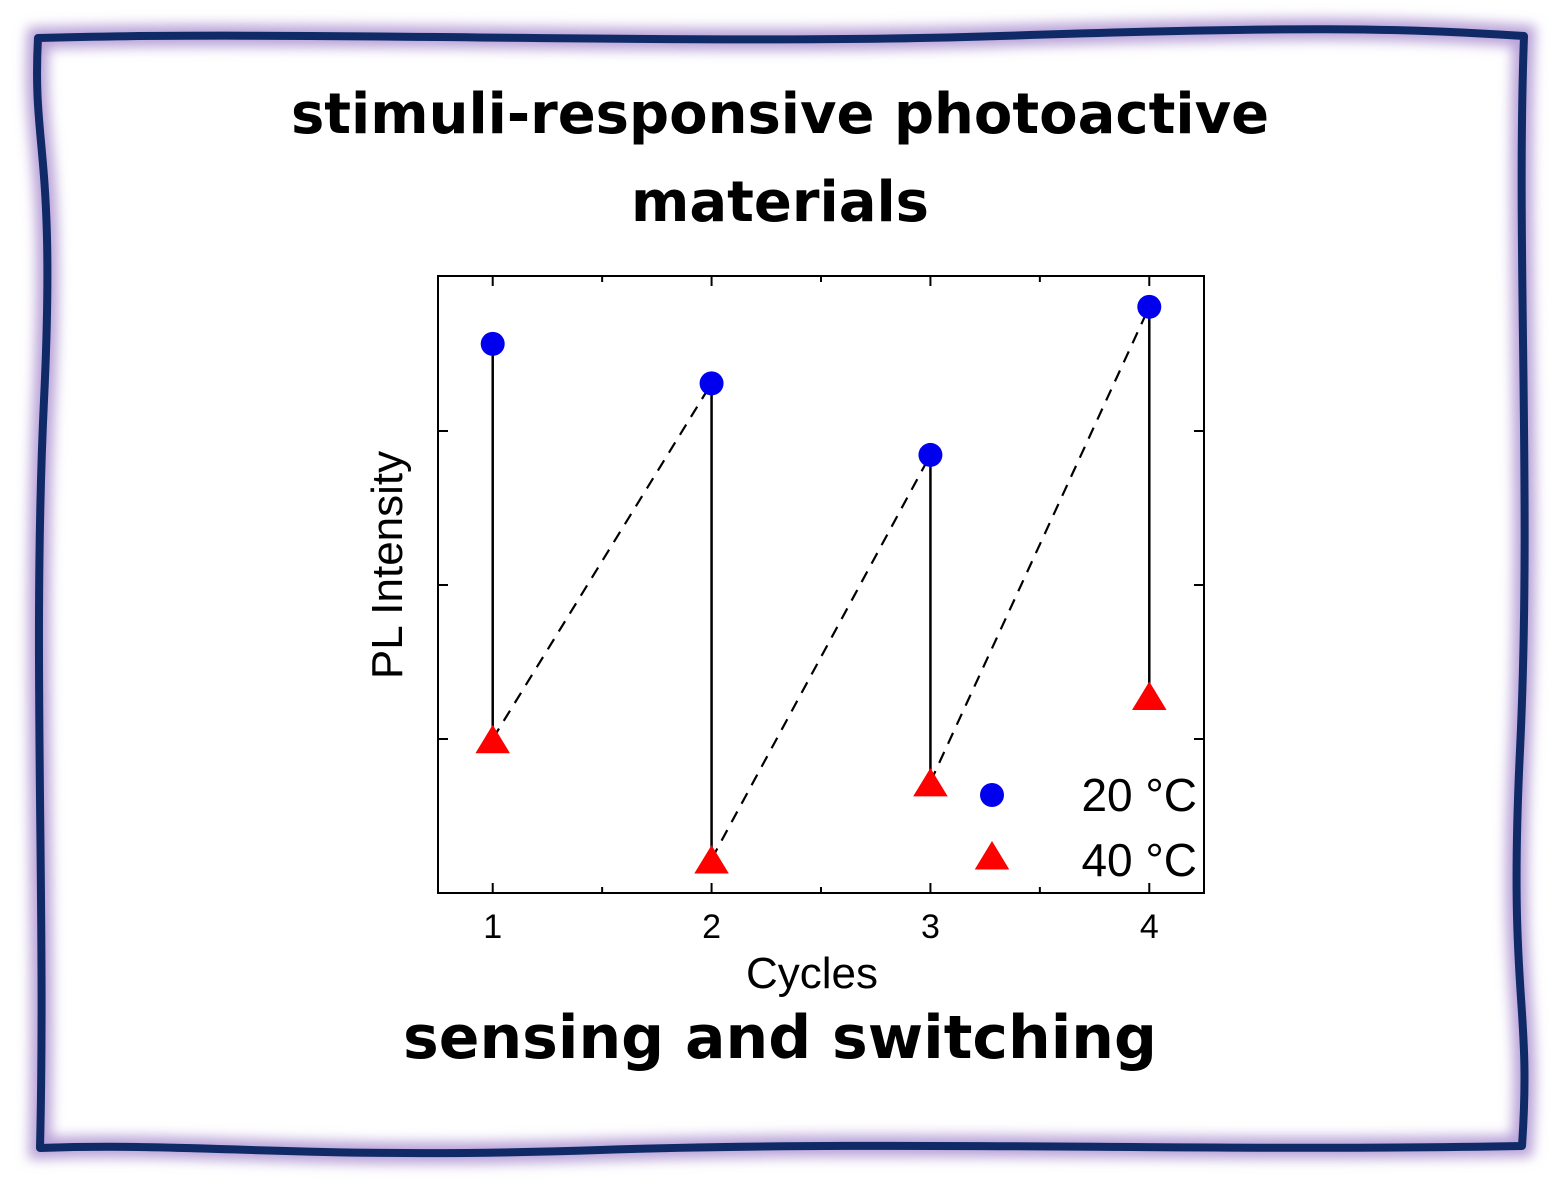 The image size is (1560, 1186). Describe the element at coordinates (812, 973) in the screenshot. I see `x-axis-label: Cycles` at that location.